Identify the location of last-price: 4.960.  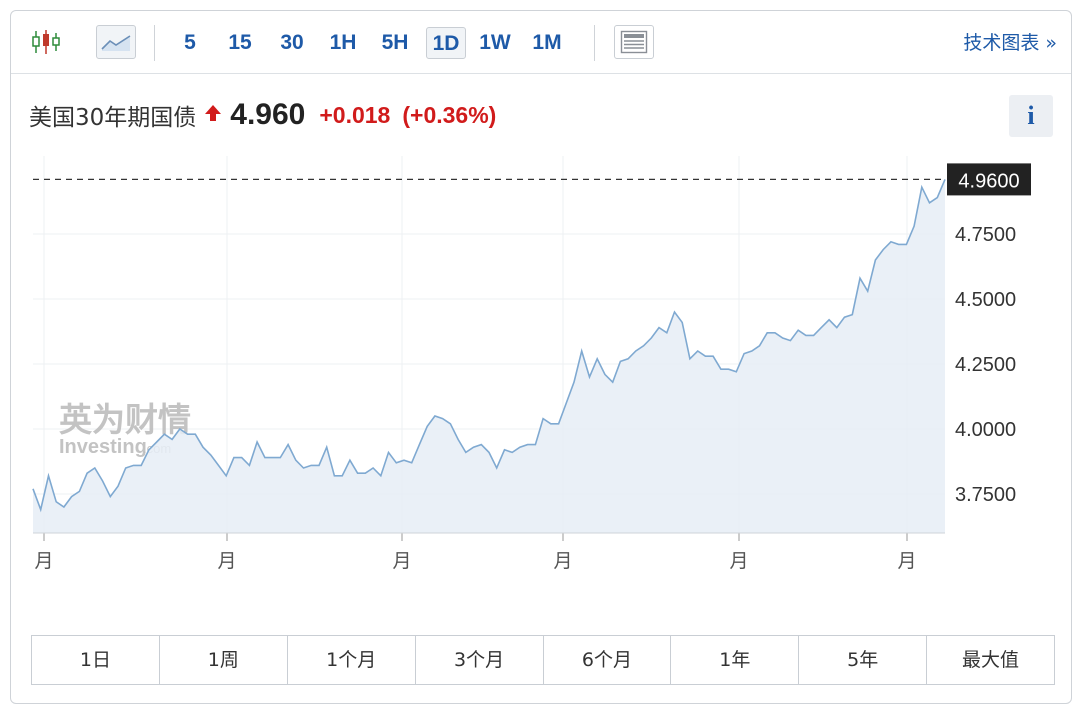
(268, 114).